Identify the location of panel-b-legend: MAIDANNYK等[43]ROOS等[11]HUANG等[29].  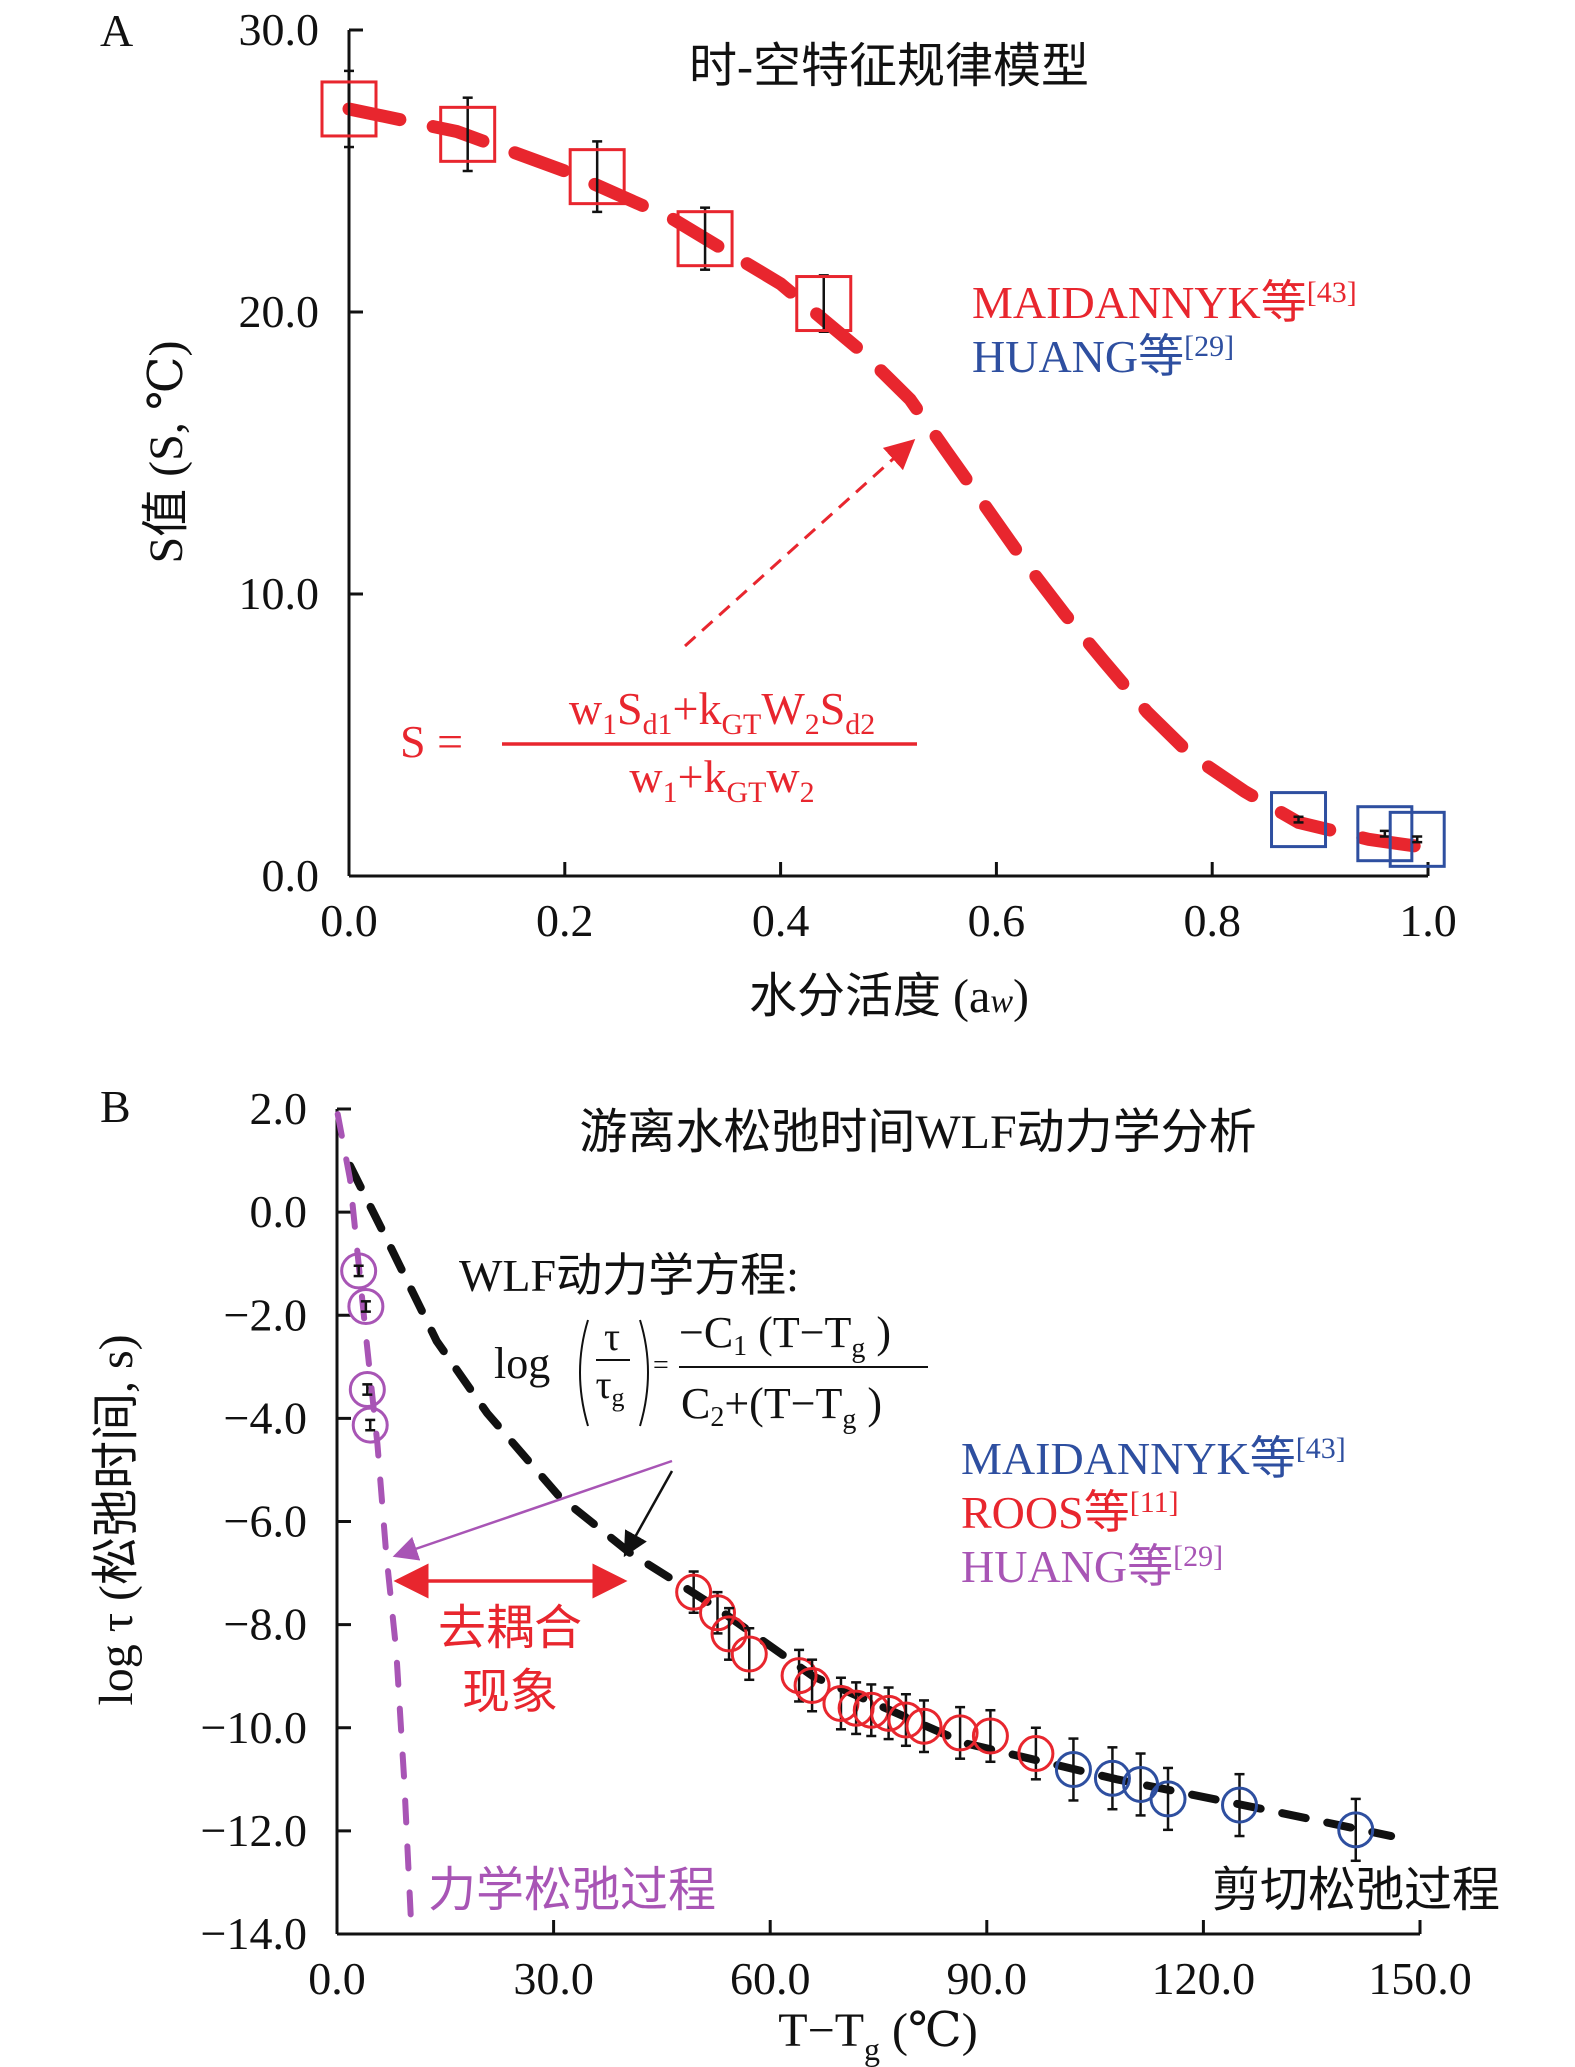
(1153, 1512).